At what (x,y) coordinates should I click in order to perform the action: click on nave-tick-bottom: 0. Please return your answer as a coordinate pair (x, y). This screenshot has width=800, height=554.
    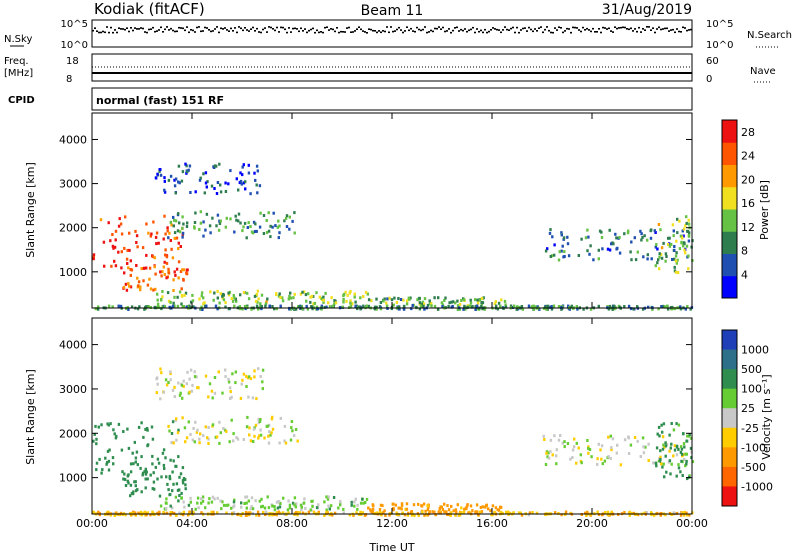
    Looking at the image, I should click on (709, 79).